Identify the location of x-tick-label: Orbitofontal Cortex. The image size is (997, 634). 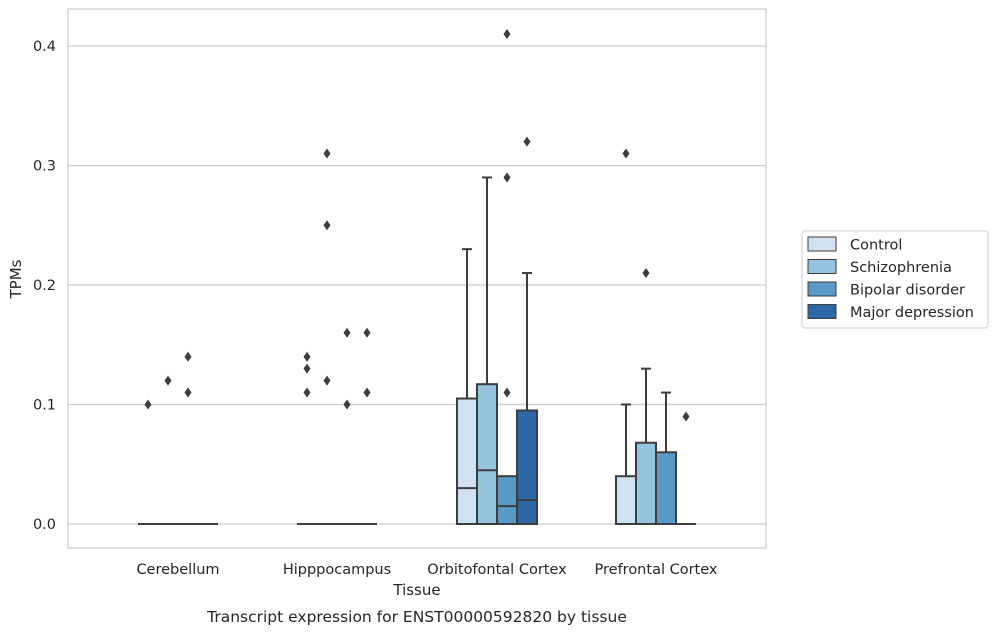
(497, 570).